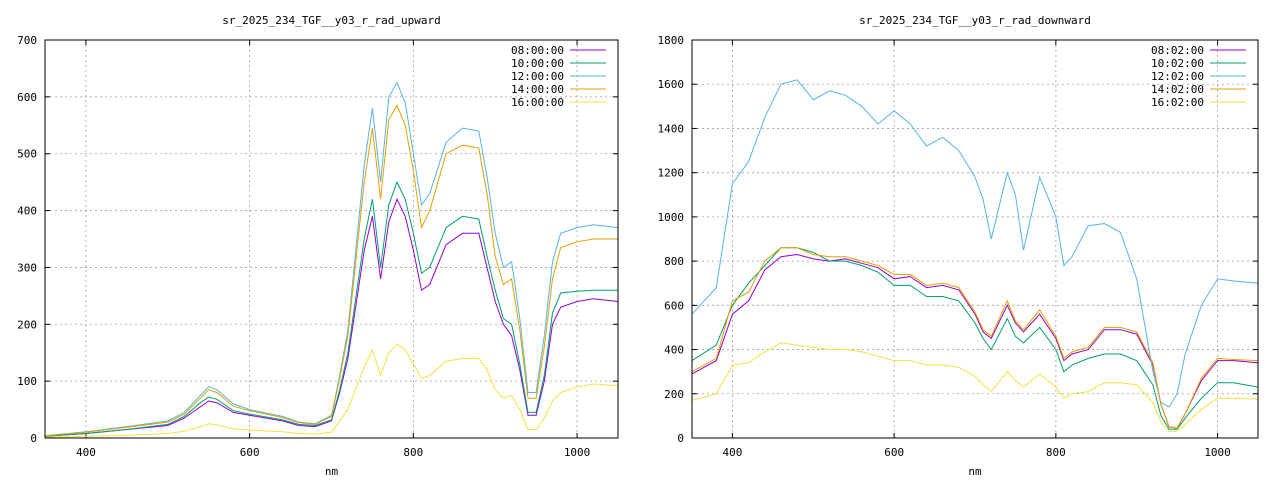 The image size is (1280, 485). What do you see at coordinates (27, 267) in the screenshot?
I see `y-tick-label: 300` at bounding box center [27, 267].